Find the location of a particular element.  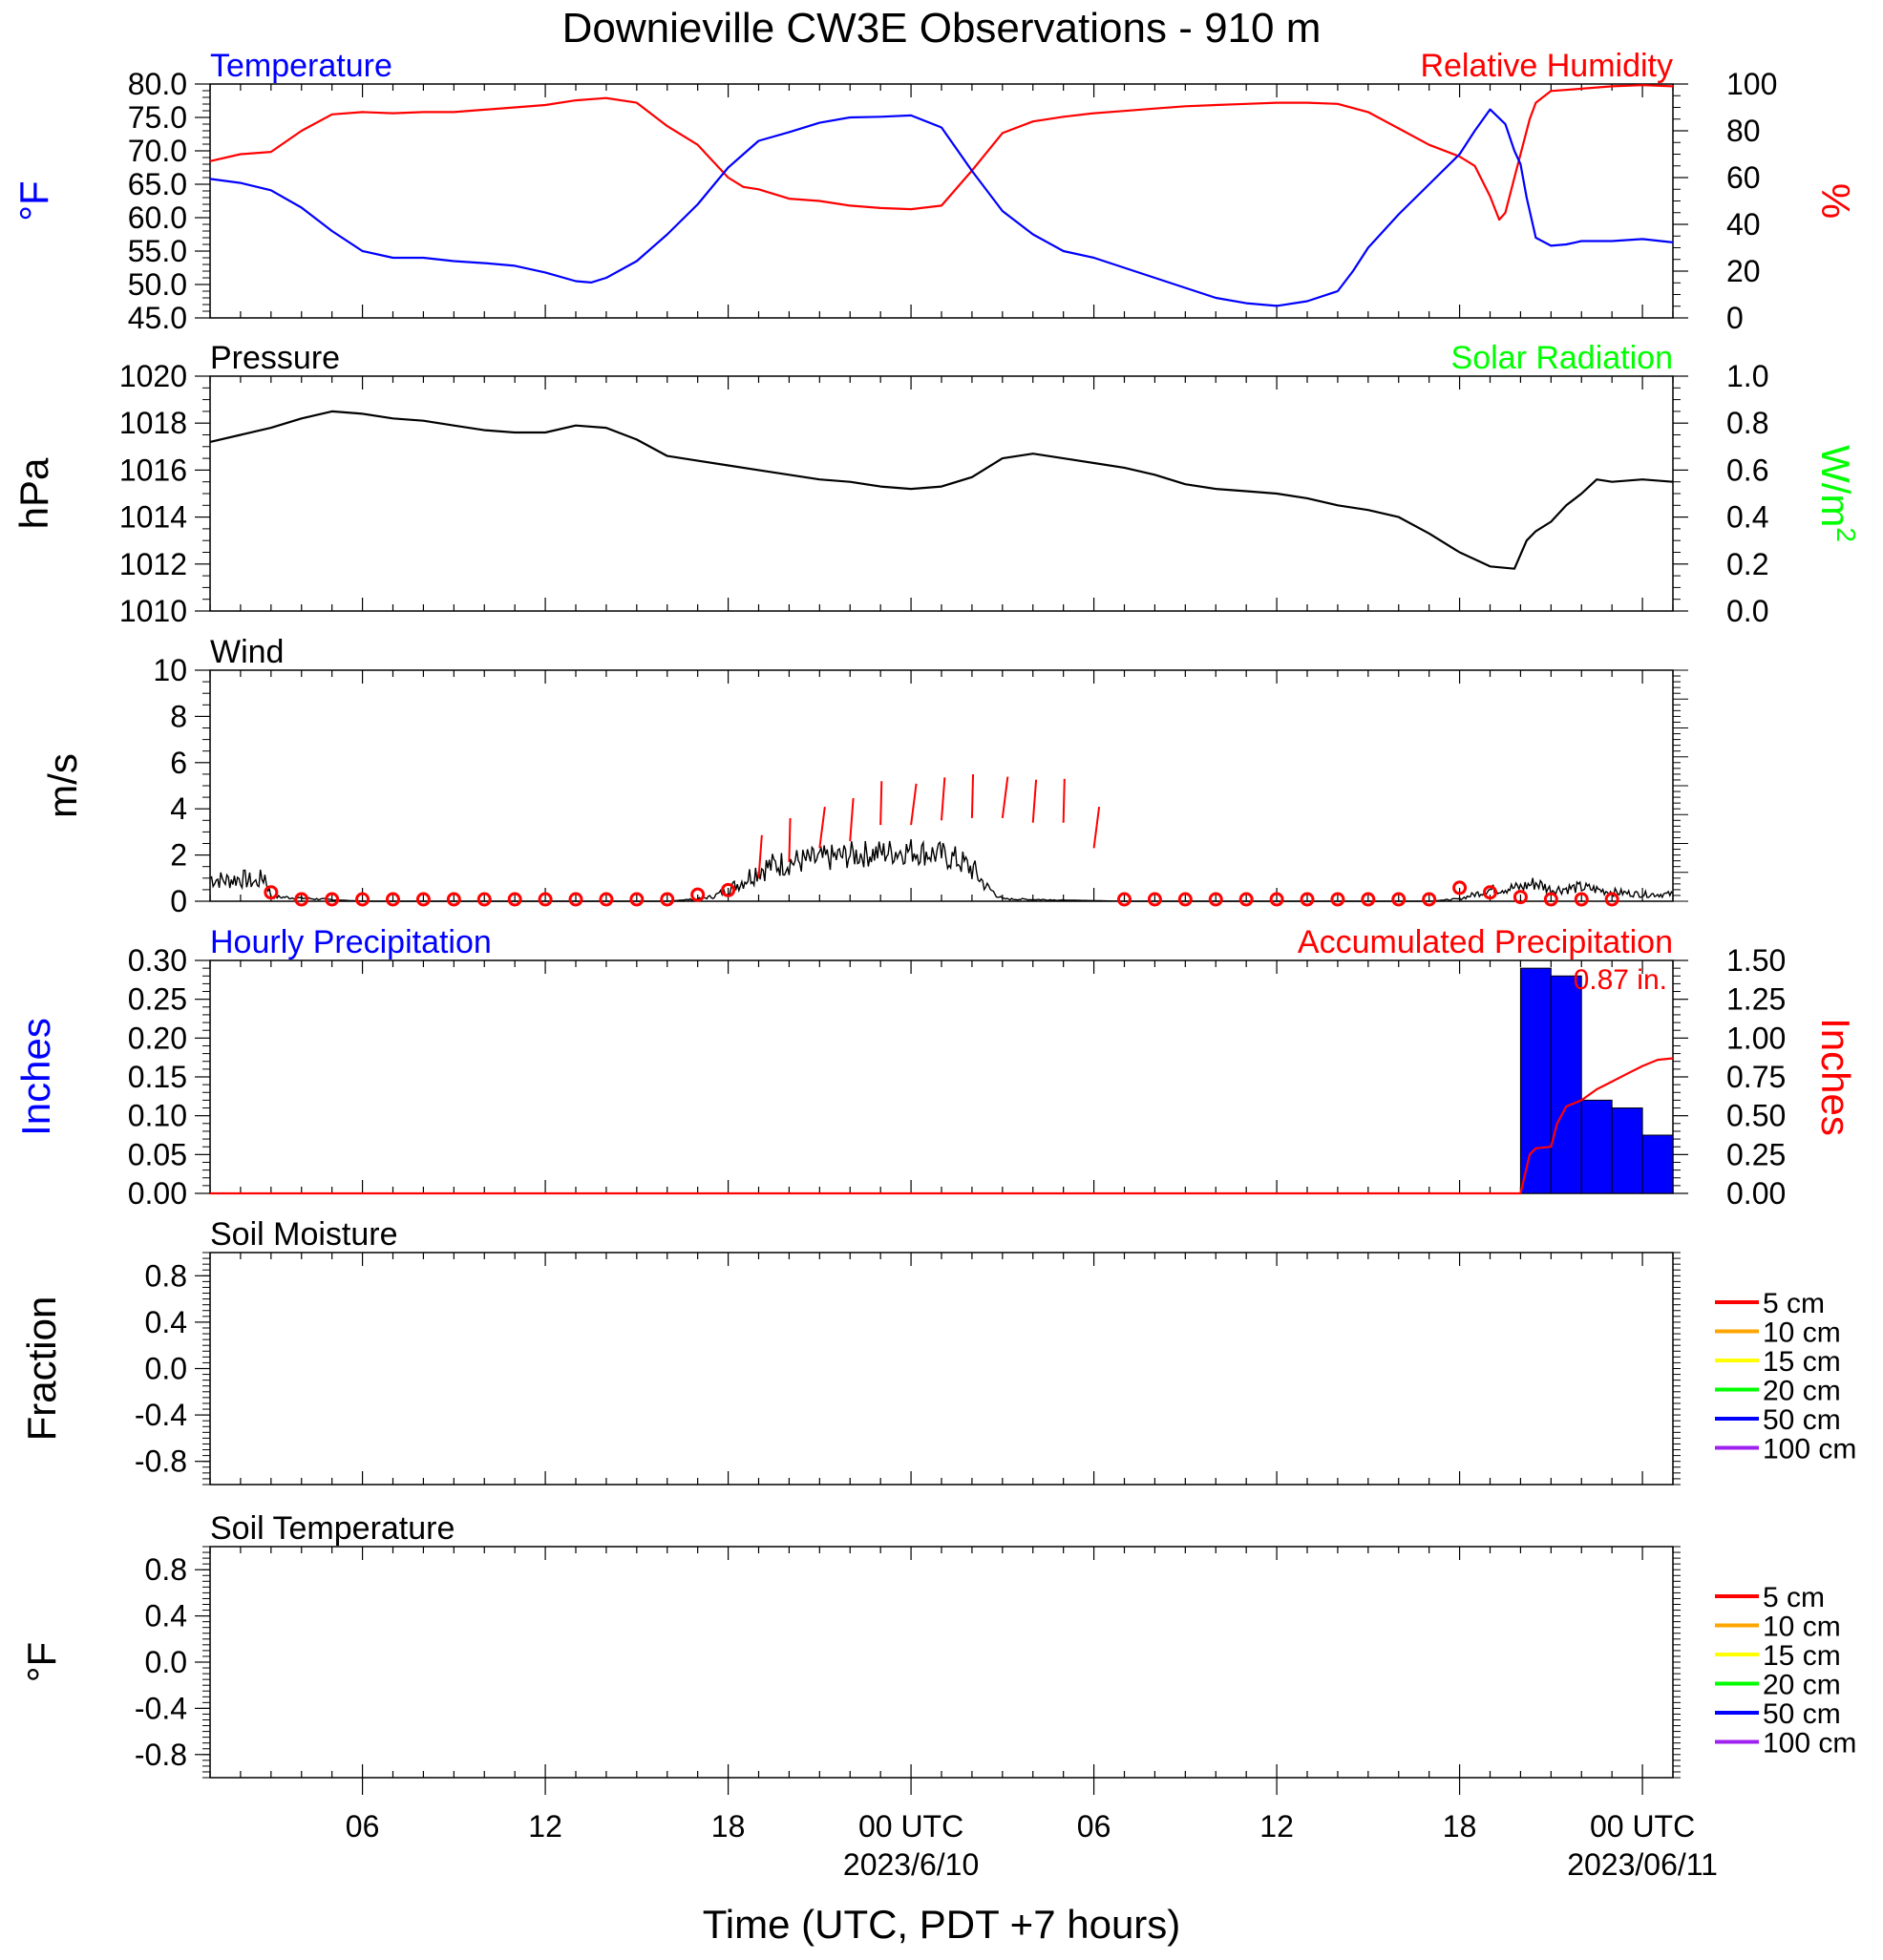

y-tick-label-left: 80.0 is located at coordinates (157, 84).